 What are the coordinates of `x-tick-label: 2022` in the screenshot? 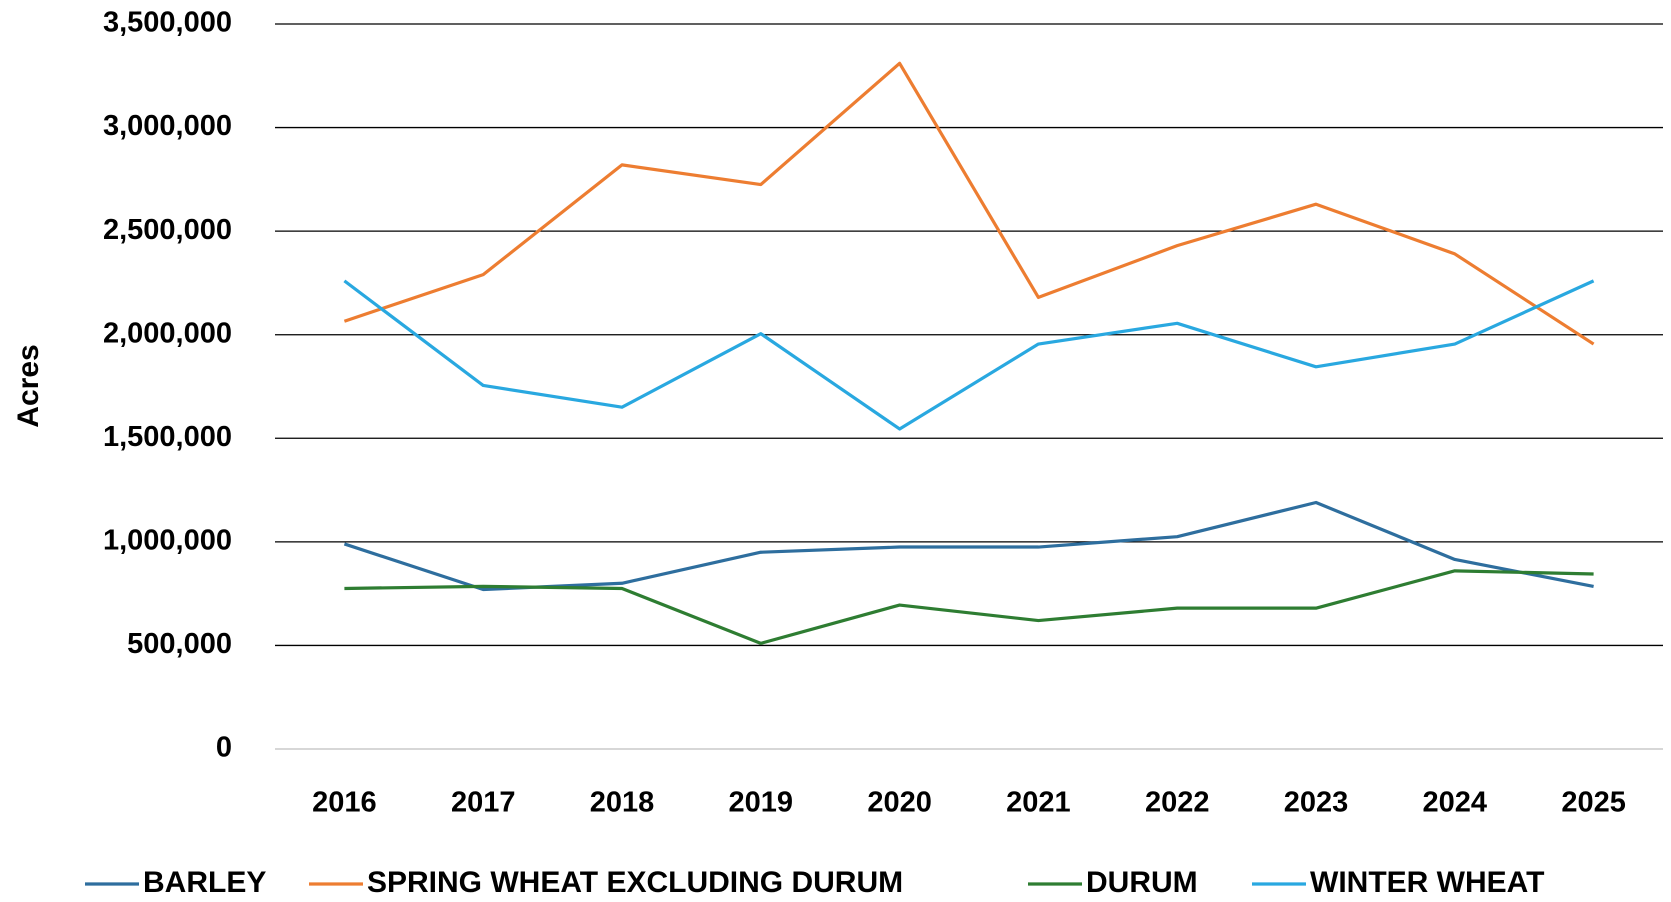 It's located at (1177, 803).